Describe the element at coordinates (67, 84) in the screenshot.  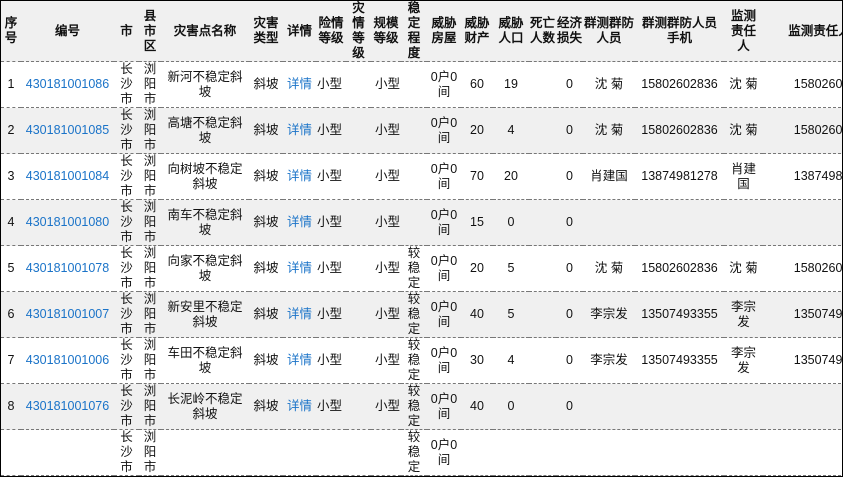
I see `code-link: 430181001086` at that location.